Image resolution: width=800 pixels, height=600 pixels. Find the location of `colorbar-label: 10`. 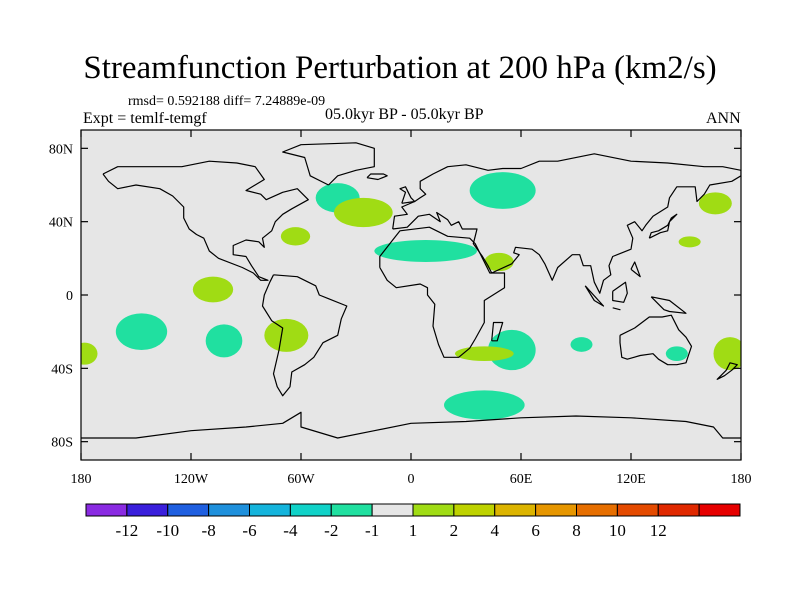

colorbar-label: 10 is located at coordinates (617, 530).